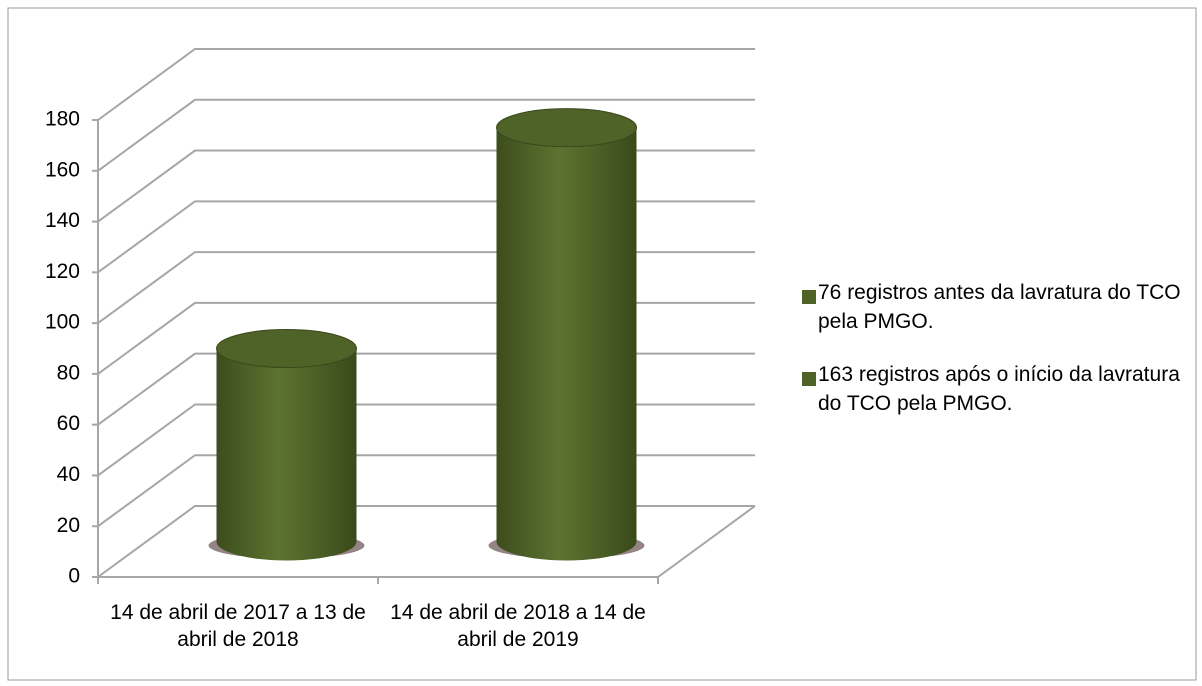 The image size is (1202, 686). I want to click on y-tick-label: 80, so click(68, 372).